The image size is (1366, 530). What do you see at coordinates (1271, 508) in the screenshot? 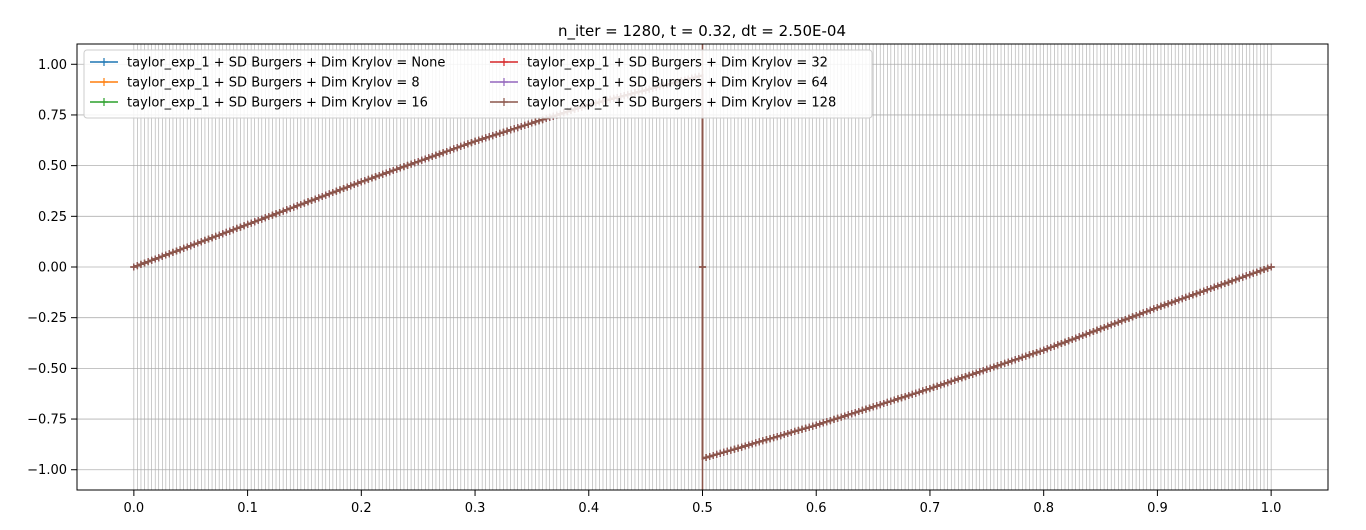
I see `x-tick-label: 1.0` at bounding box center [1271, 508].